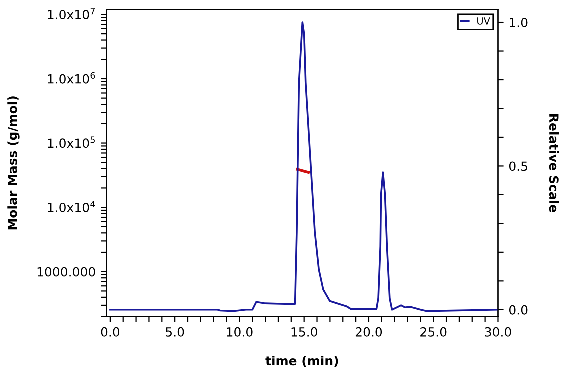 The image size is (576, 384). I want to click on legend-label: UV, so click(484, 21).